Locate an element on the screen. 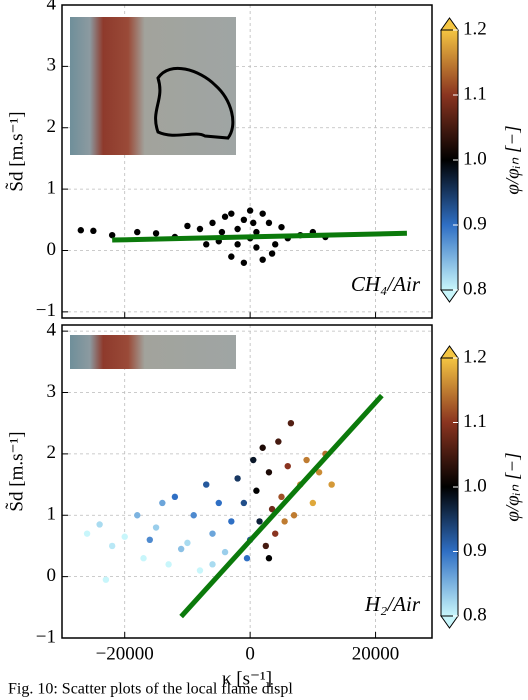 This screenshot has height=700, width=528. colorbar-tick-label: 0.8 is located at coordinates (475, 288).